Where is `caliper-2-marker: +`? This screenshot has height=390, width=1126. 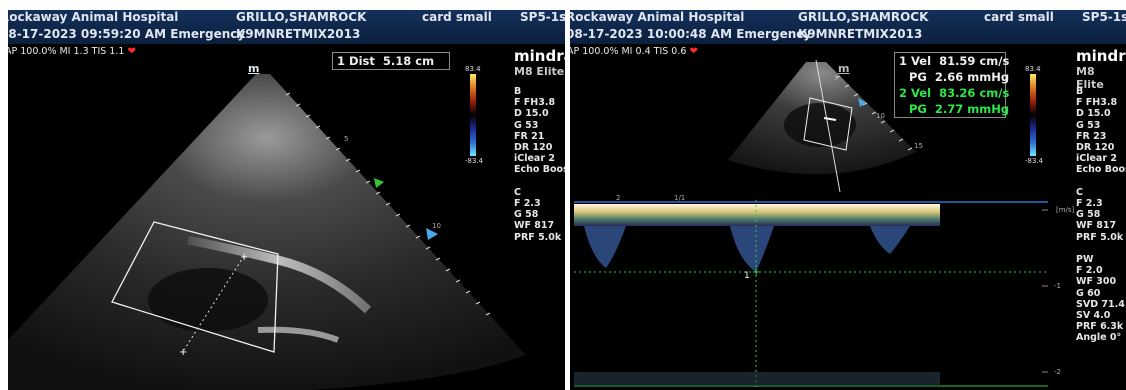
caliper-2-marker: + is located at coordinates (756, 272).